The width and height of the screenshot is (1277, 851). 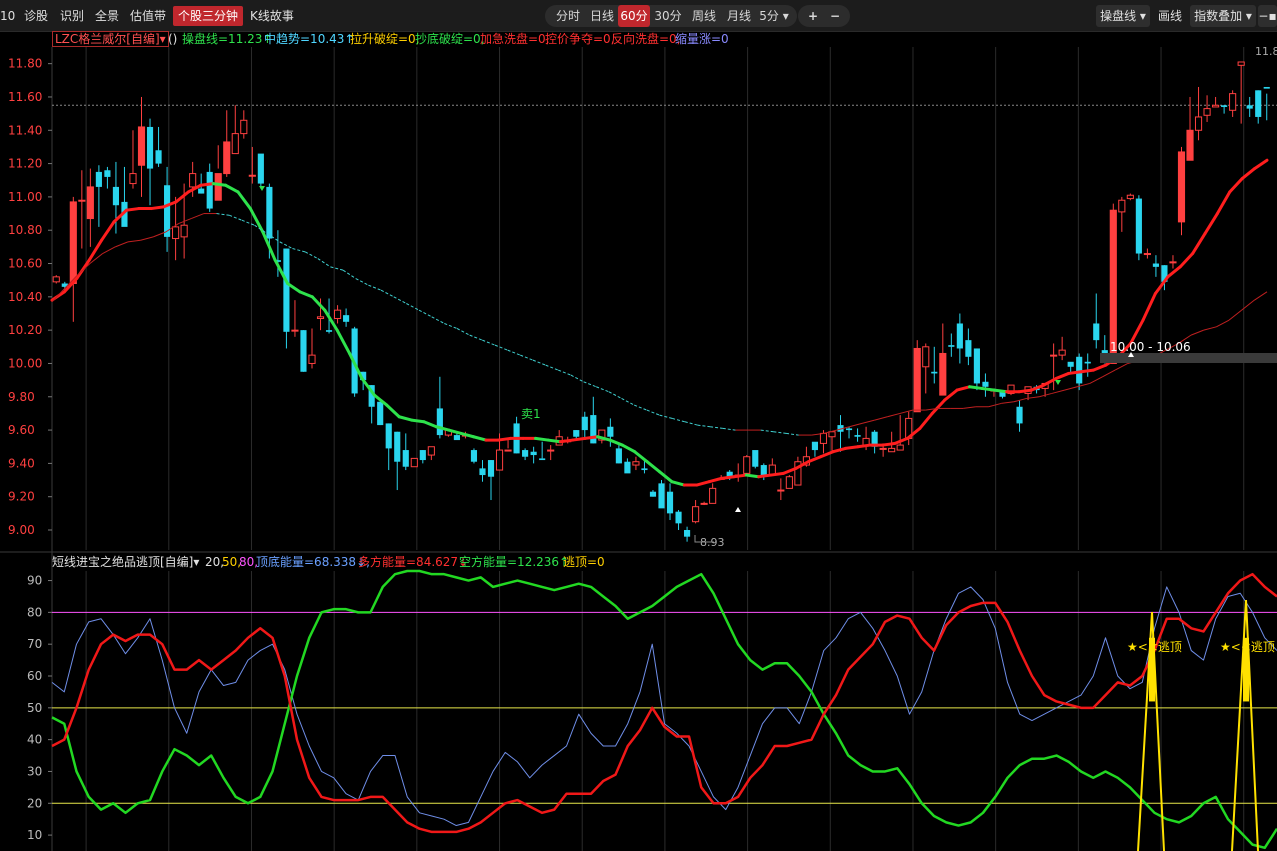 What do you see at coordinates (72, 16) in the screenshot?
I see `tab-identify: 识别` at bounding box center [72, 16].